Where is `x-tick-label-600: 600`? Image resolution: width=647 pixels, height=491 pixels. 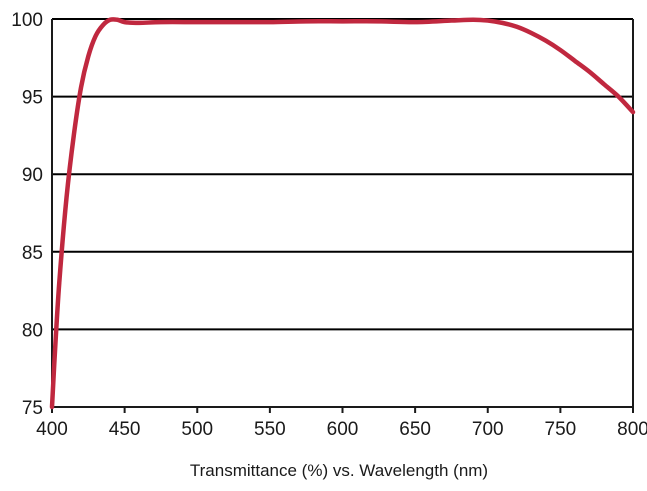
x-tick-label-600: 600 is located at coordinates (343, 429).